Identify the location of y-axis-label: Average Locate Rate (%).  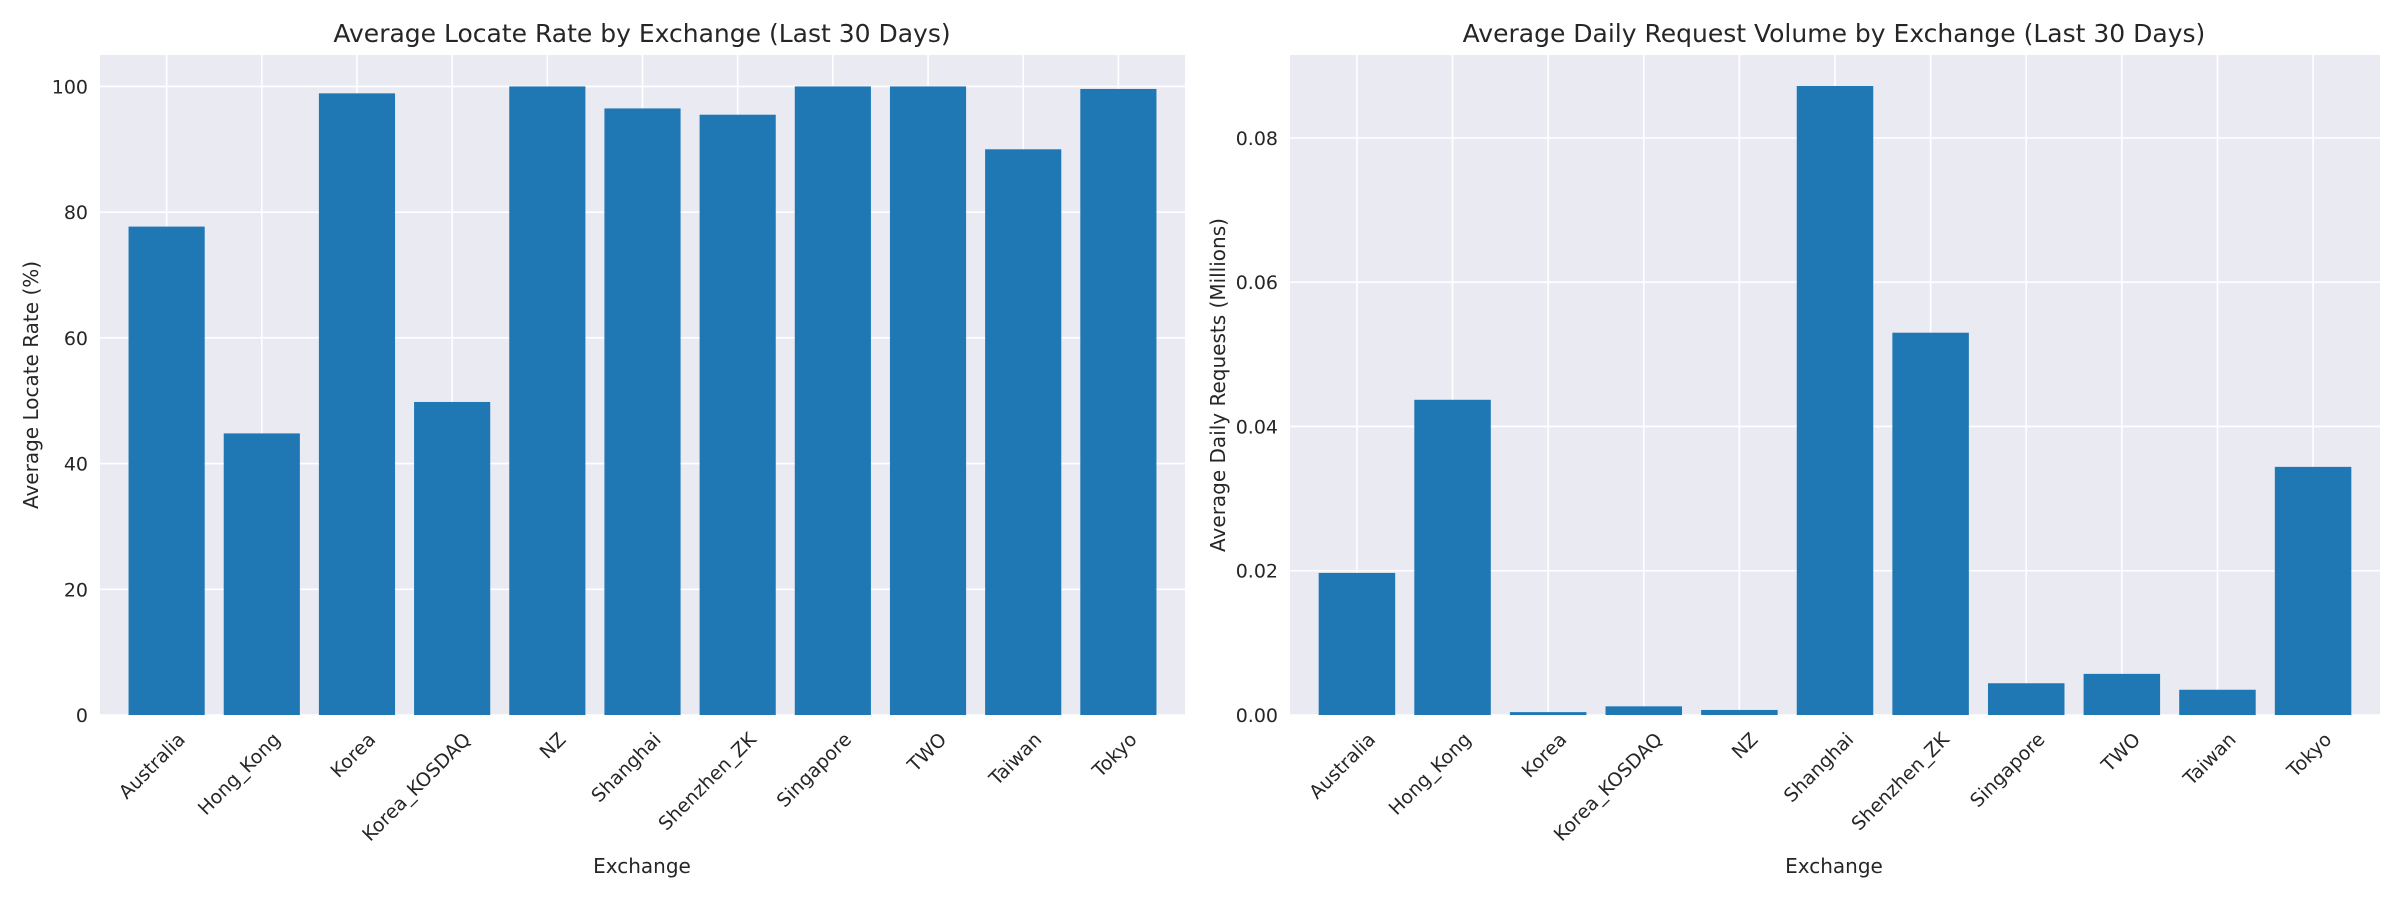
(31, 385).